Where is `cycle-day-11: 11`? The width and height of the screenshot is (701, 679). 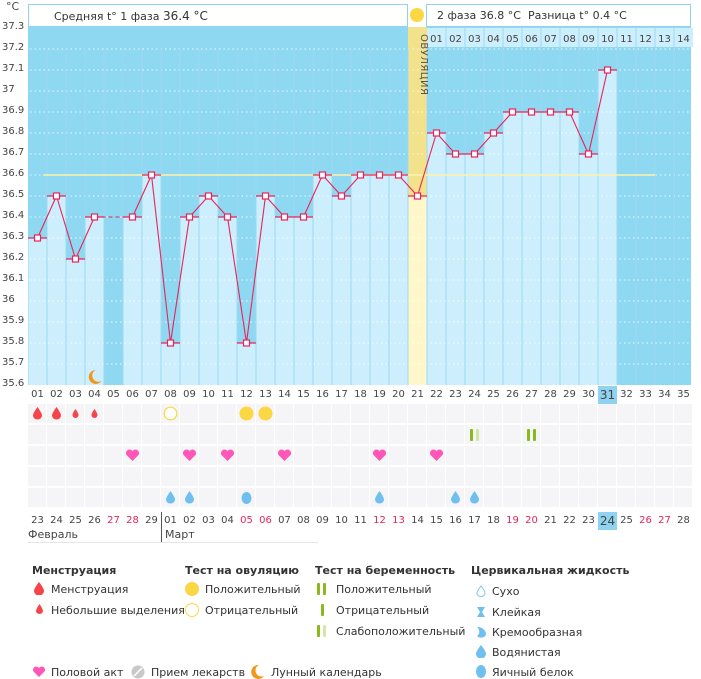
cycle-day-11: 11 is located at coordinates (227, 394).